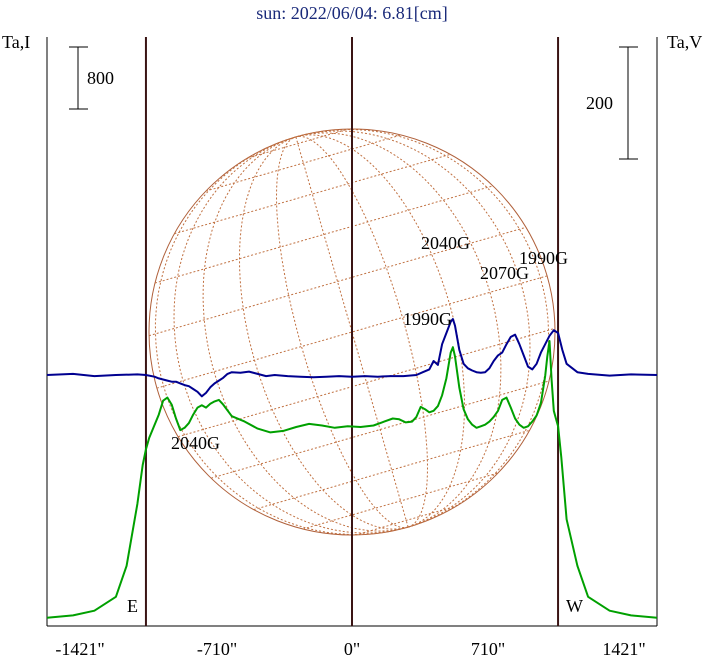 This screenshot has width=708, height=662. I want to click on x-tick-label: -710", so click(217, 649).